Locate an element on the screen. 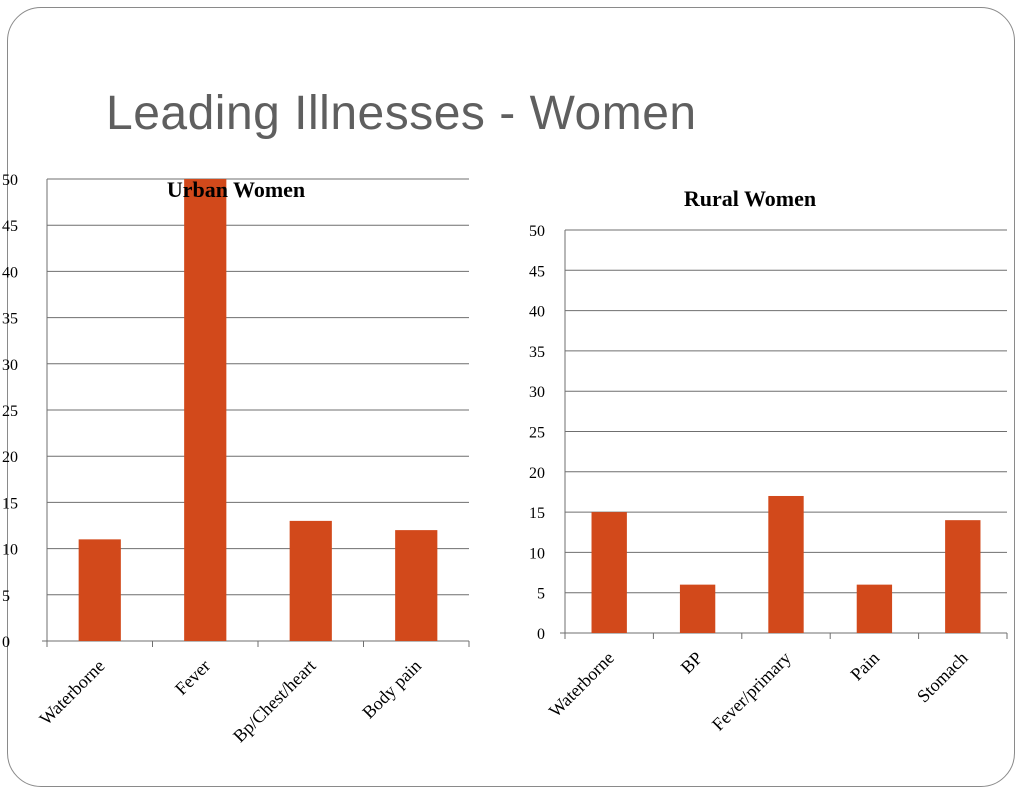 The height and width of the screenshot is (787, 1024). chart-title: Rural Women is located at coordinates (750, 198).